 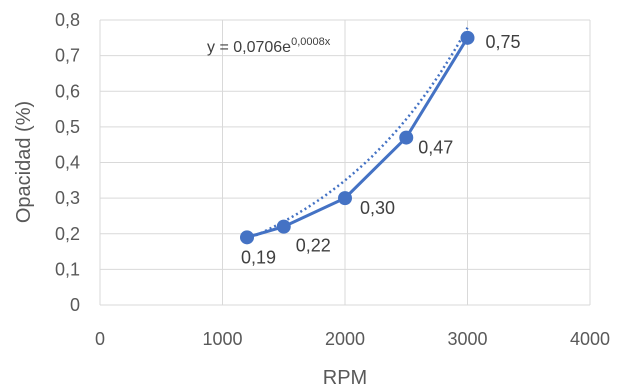 I want to click on x-tick-label: 0, so click(x=100, y=339).